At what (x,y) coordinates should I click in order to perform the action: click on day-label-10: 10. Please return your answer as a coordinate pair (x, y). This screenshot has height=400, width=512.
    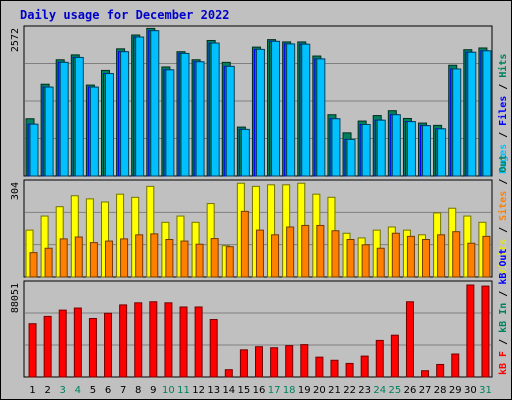
    Looking at the image, I should click on (168, 390).